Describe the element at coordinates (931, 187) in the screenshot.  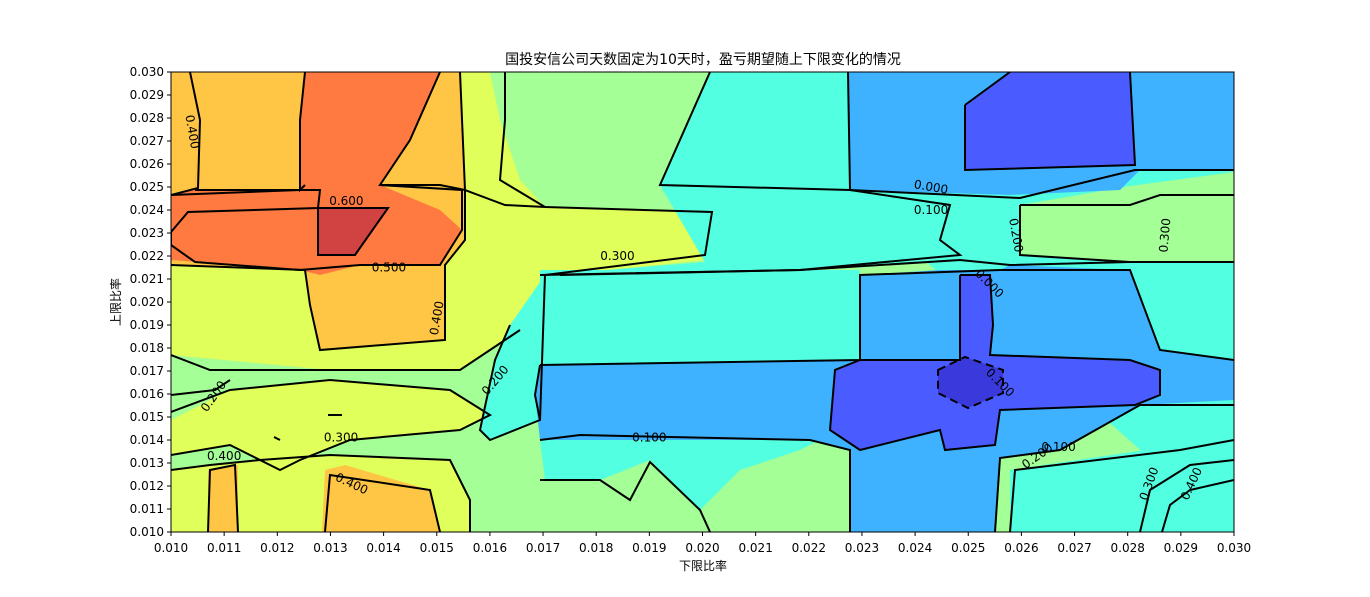
I see `contour-label: 0.000` at that location.